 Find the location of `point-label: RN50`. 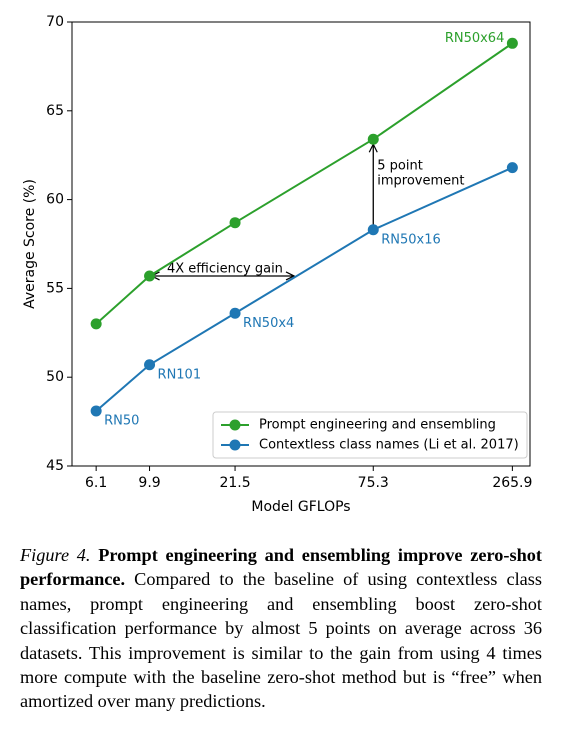

point-label: RN50 is located at coordinates (121, 420).